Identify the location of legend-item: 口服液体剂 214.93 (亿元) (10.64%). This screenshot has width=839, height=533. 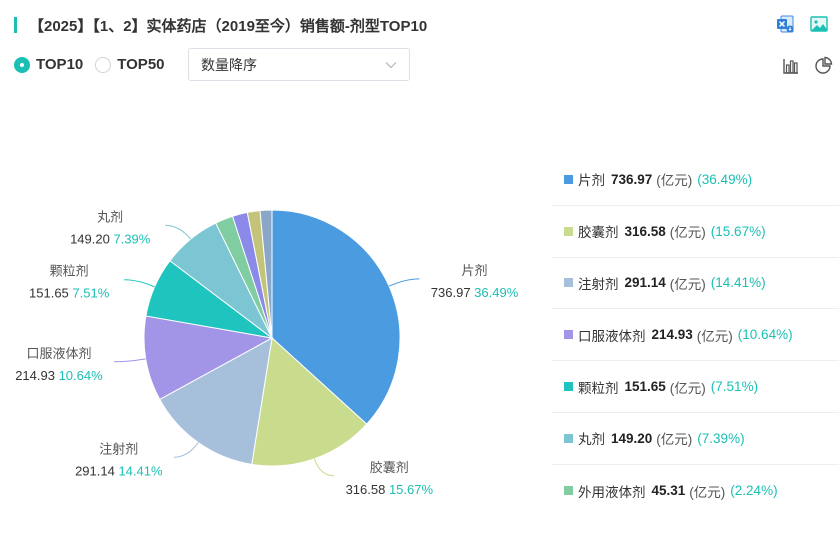
(695, 335).